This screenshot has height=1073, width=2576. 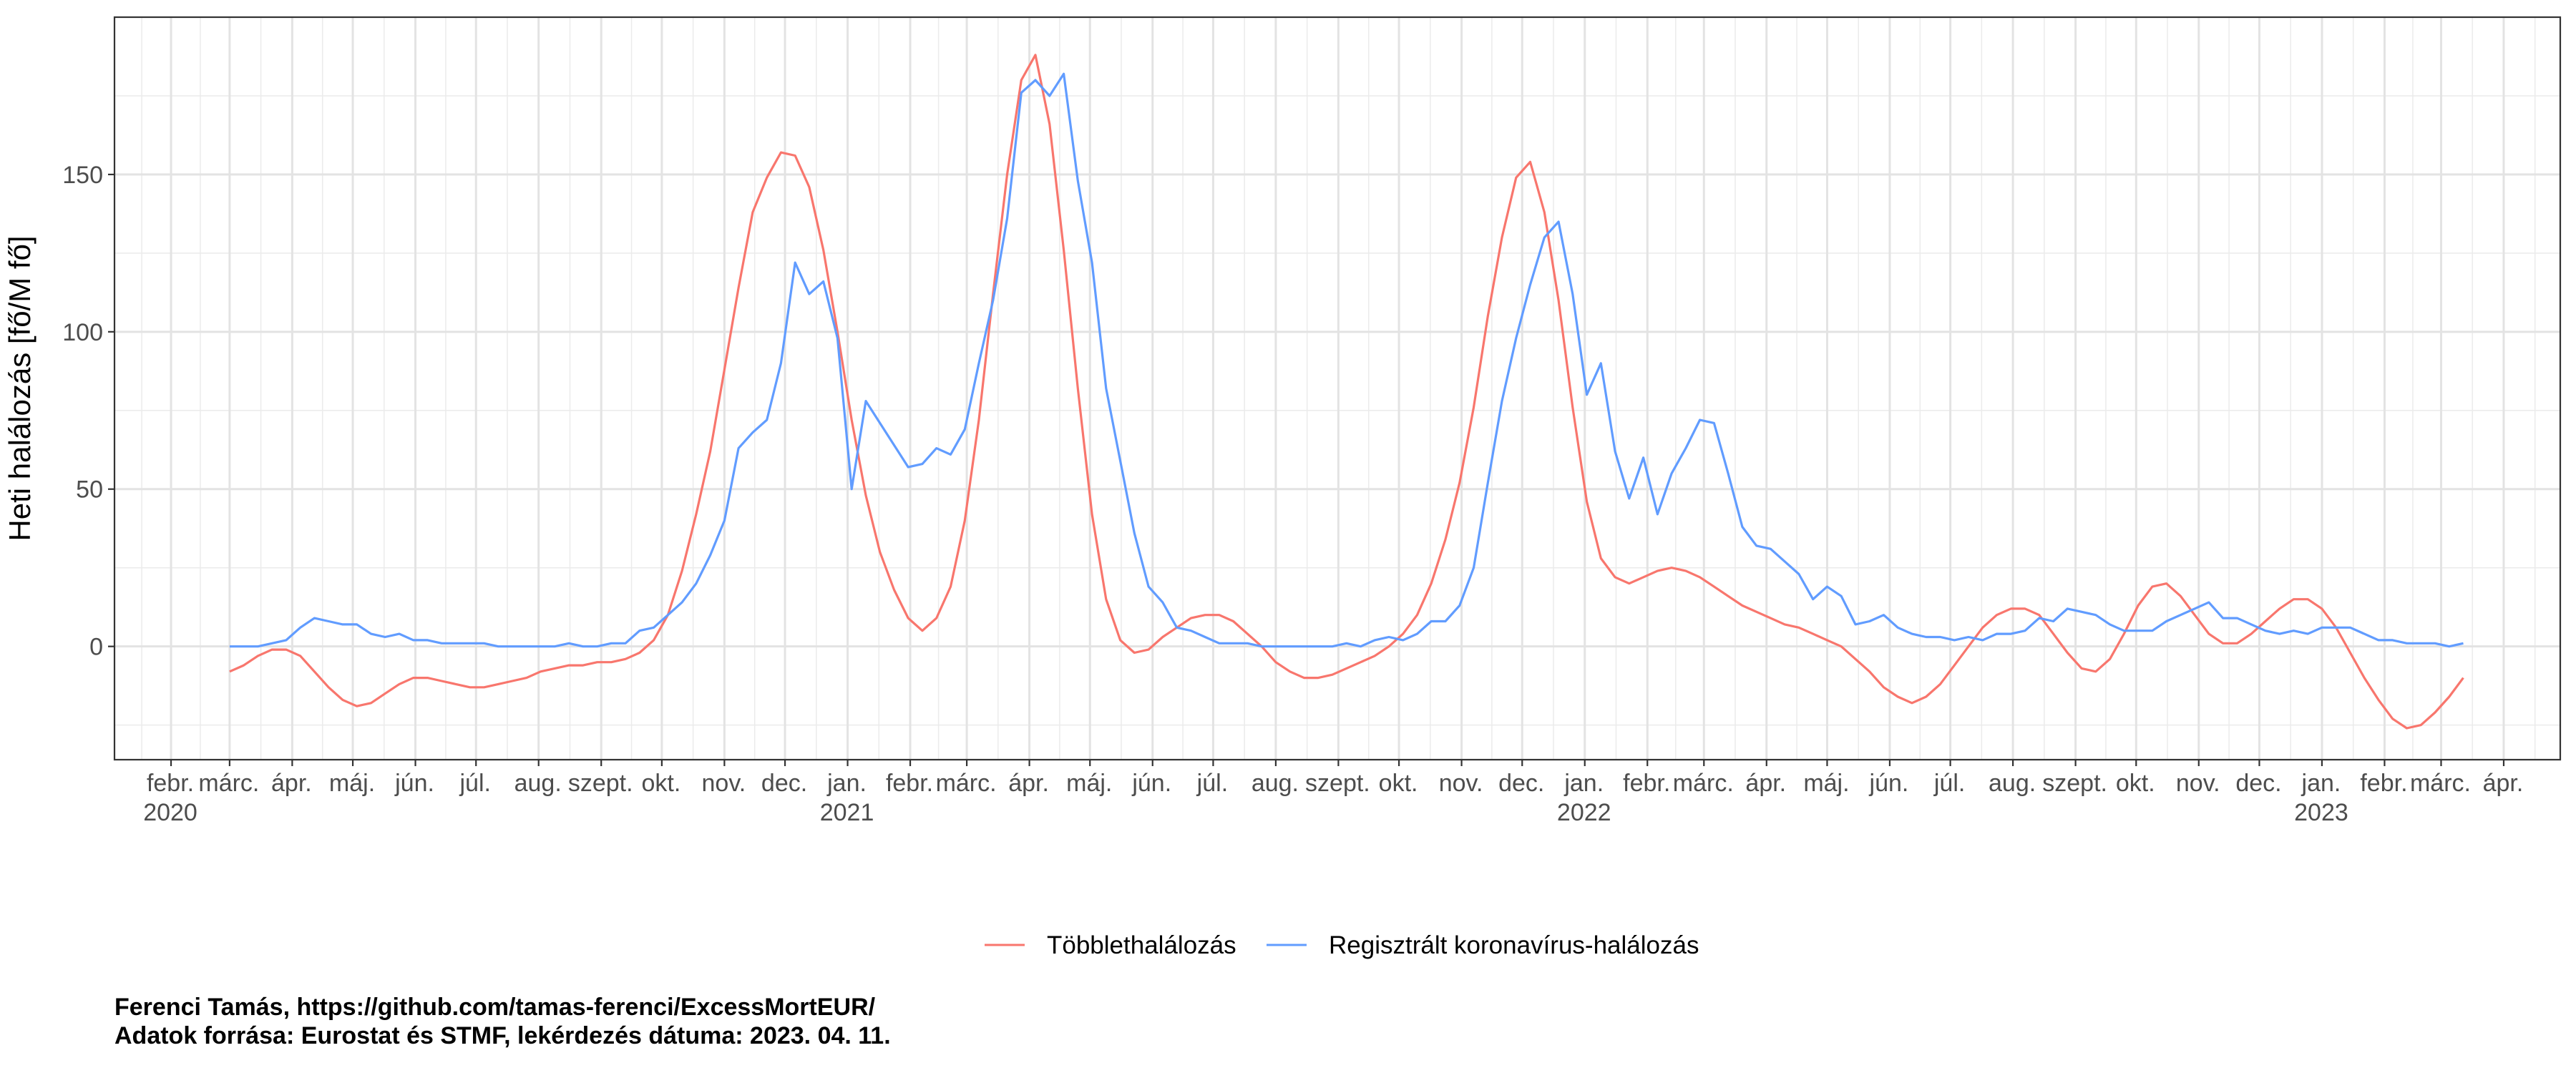 I want to click on x-tick-year-label: 2022, so click(x=1584, y=812).